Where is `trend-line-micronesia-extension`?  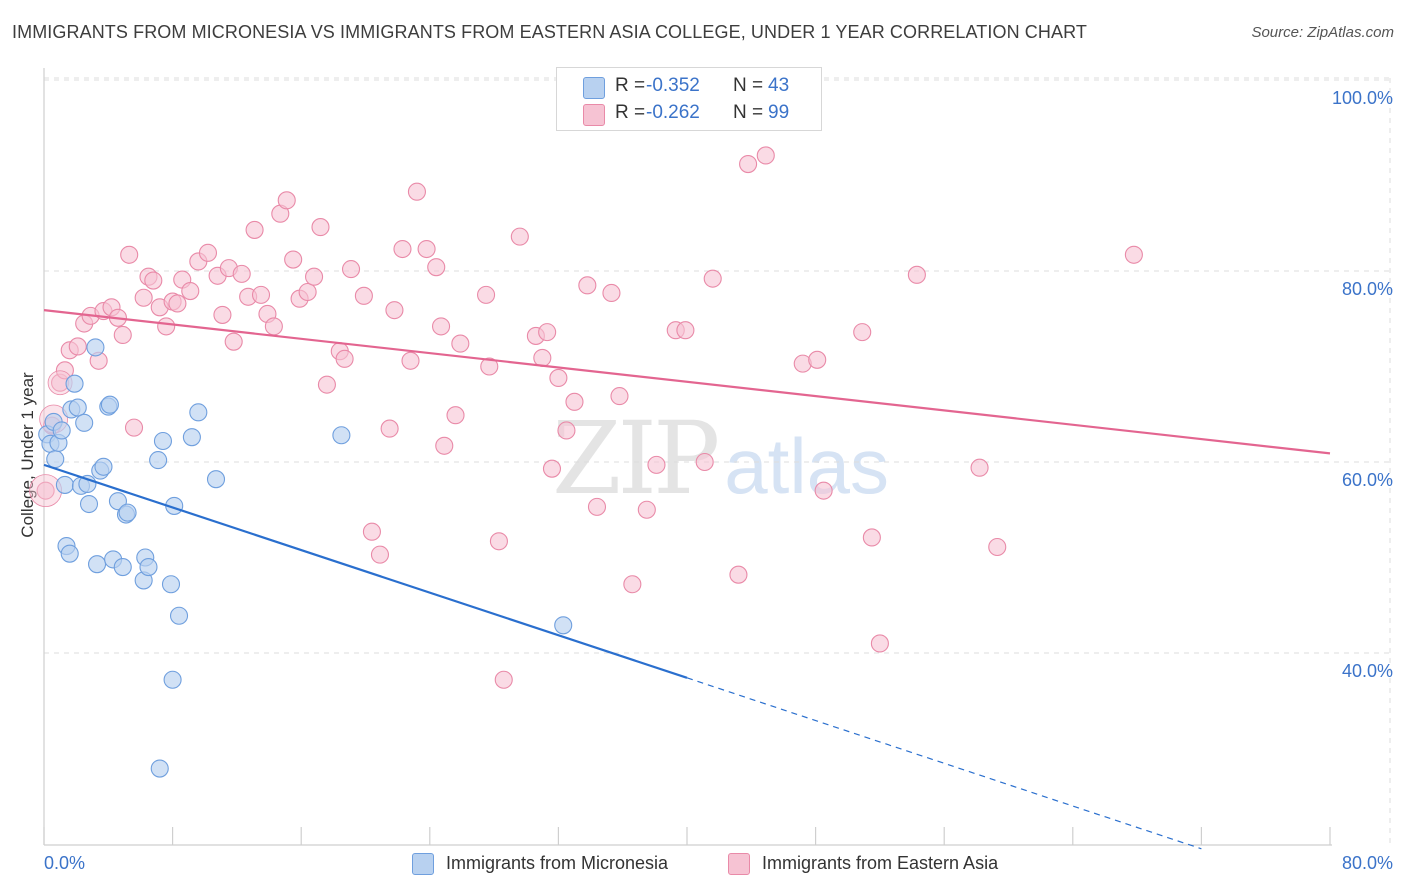 trend-line-micronesia-extension is located at coordinates (944, 763).